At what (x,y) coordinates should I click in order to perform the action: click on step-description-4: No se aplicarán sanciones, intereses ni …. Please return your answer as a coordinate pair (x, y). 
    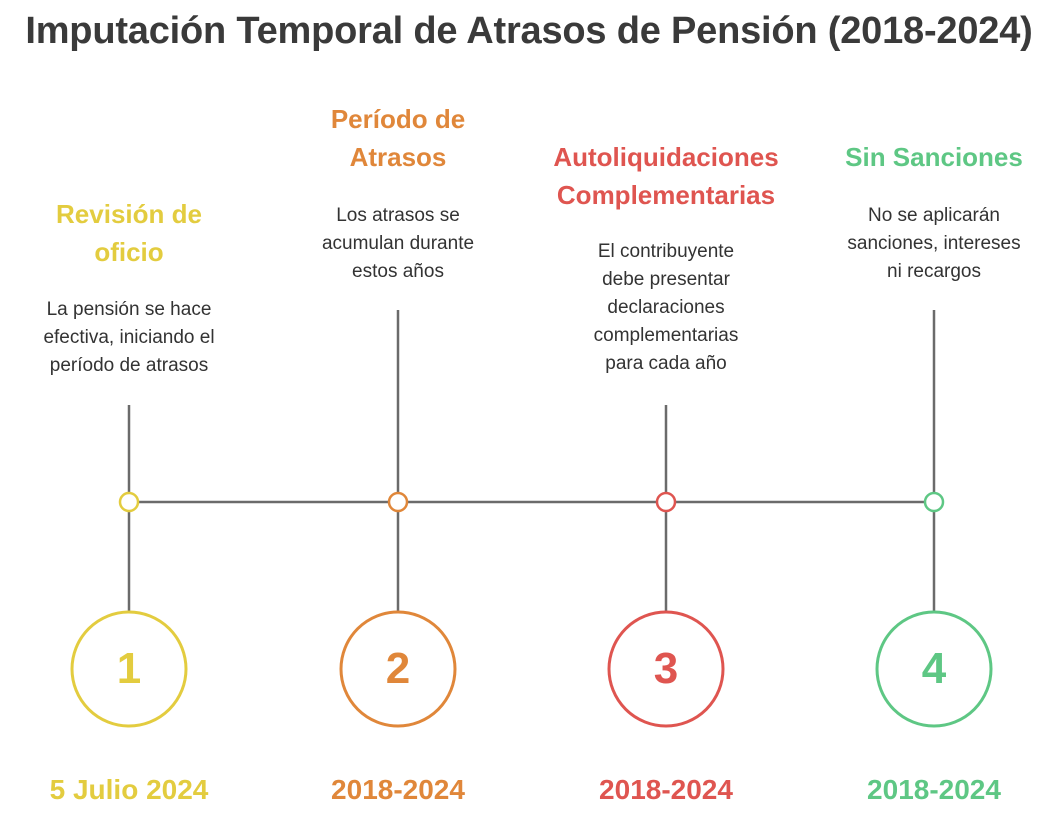
    Looking at the image, I should click on (934, 244).